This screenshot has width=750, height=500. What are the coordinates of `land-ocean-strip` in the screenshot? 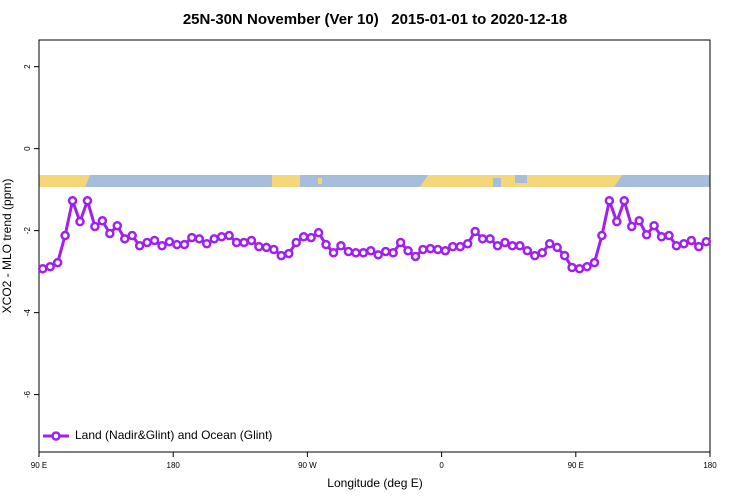 It's located at (374, 181).